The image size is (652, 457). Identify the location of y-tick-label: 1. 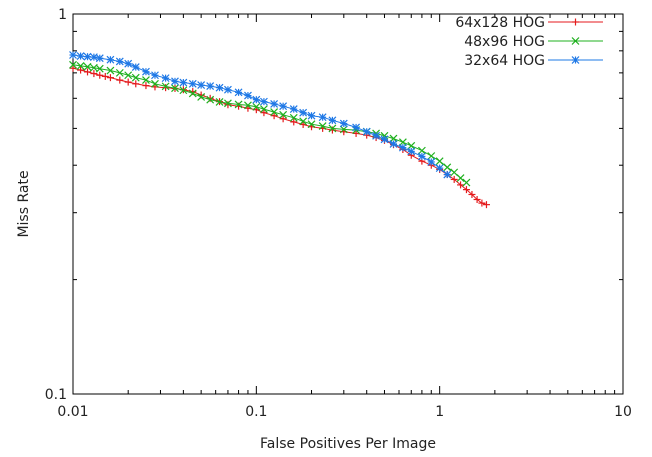
(62, 15).